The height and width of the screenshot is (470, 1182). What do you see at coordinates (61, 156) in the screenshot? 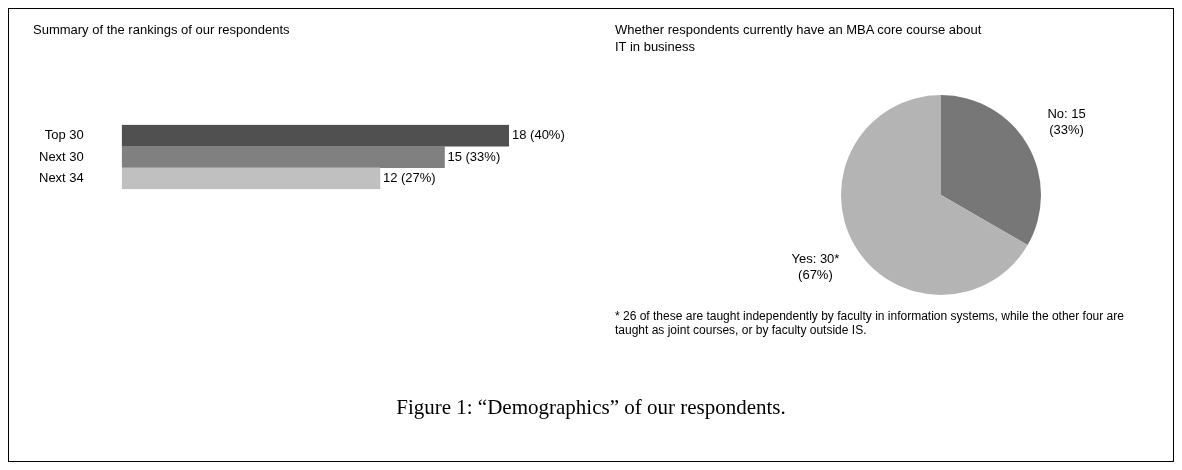
I see `y-tick-label: Next 30` at bounding box center [61, 156].